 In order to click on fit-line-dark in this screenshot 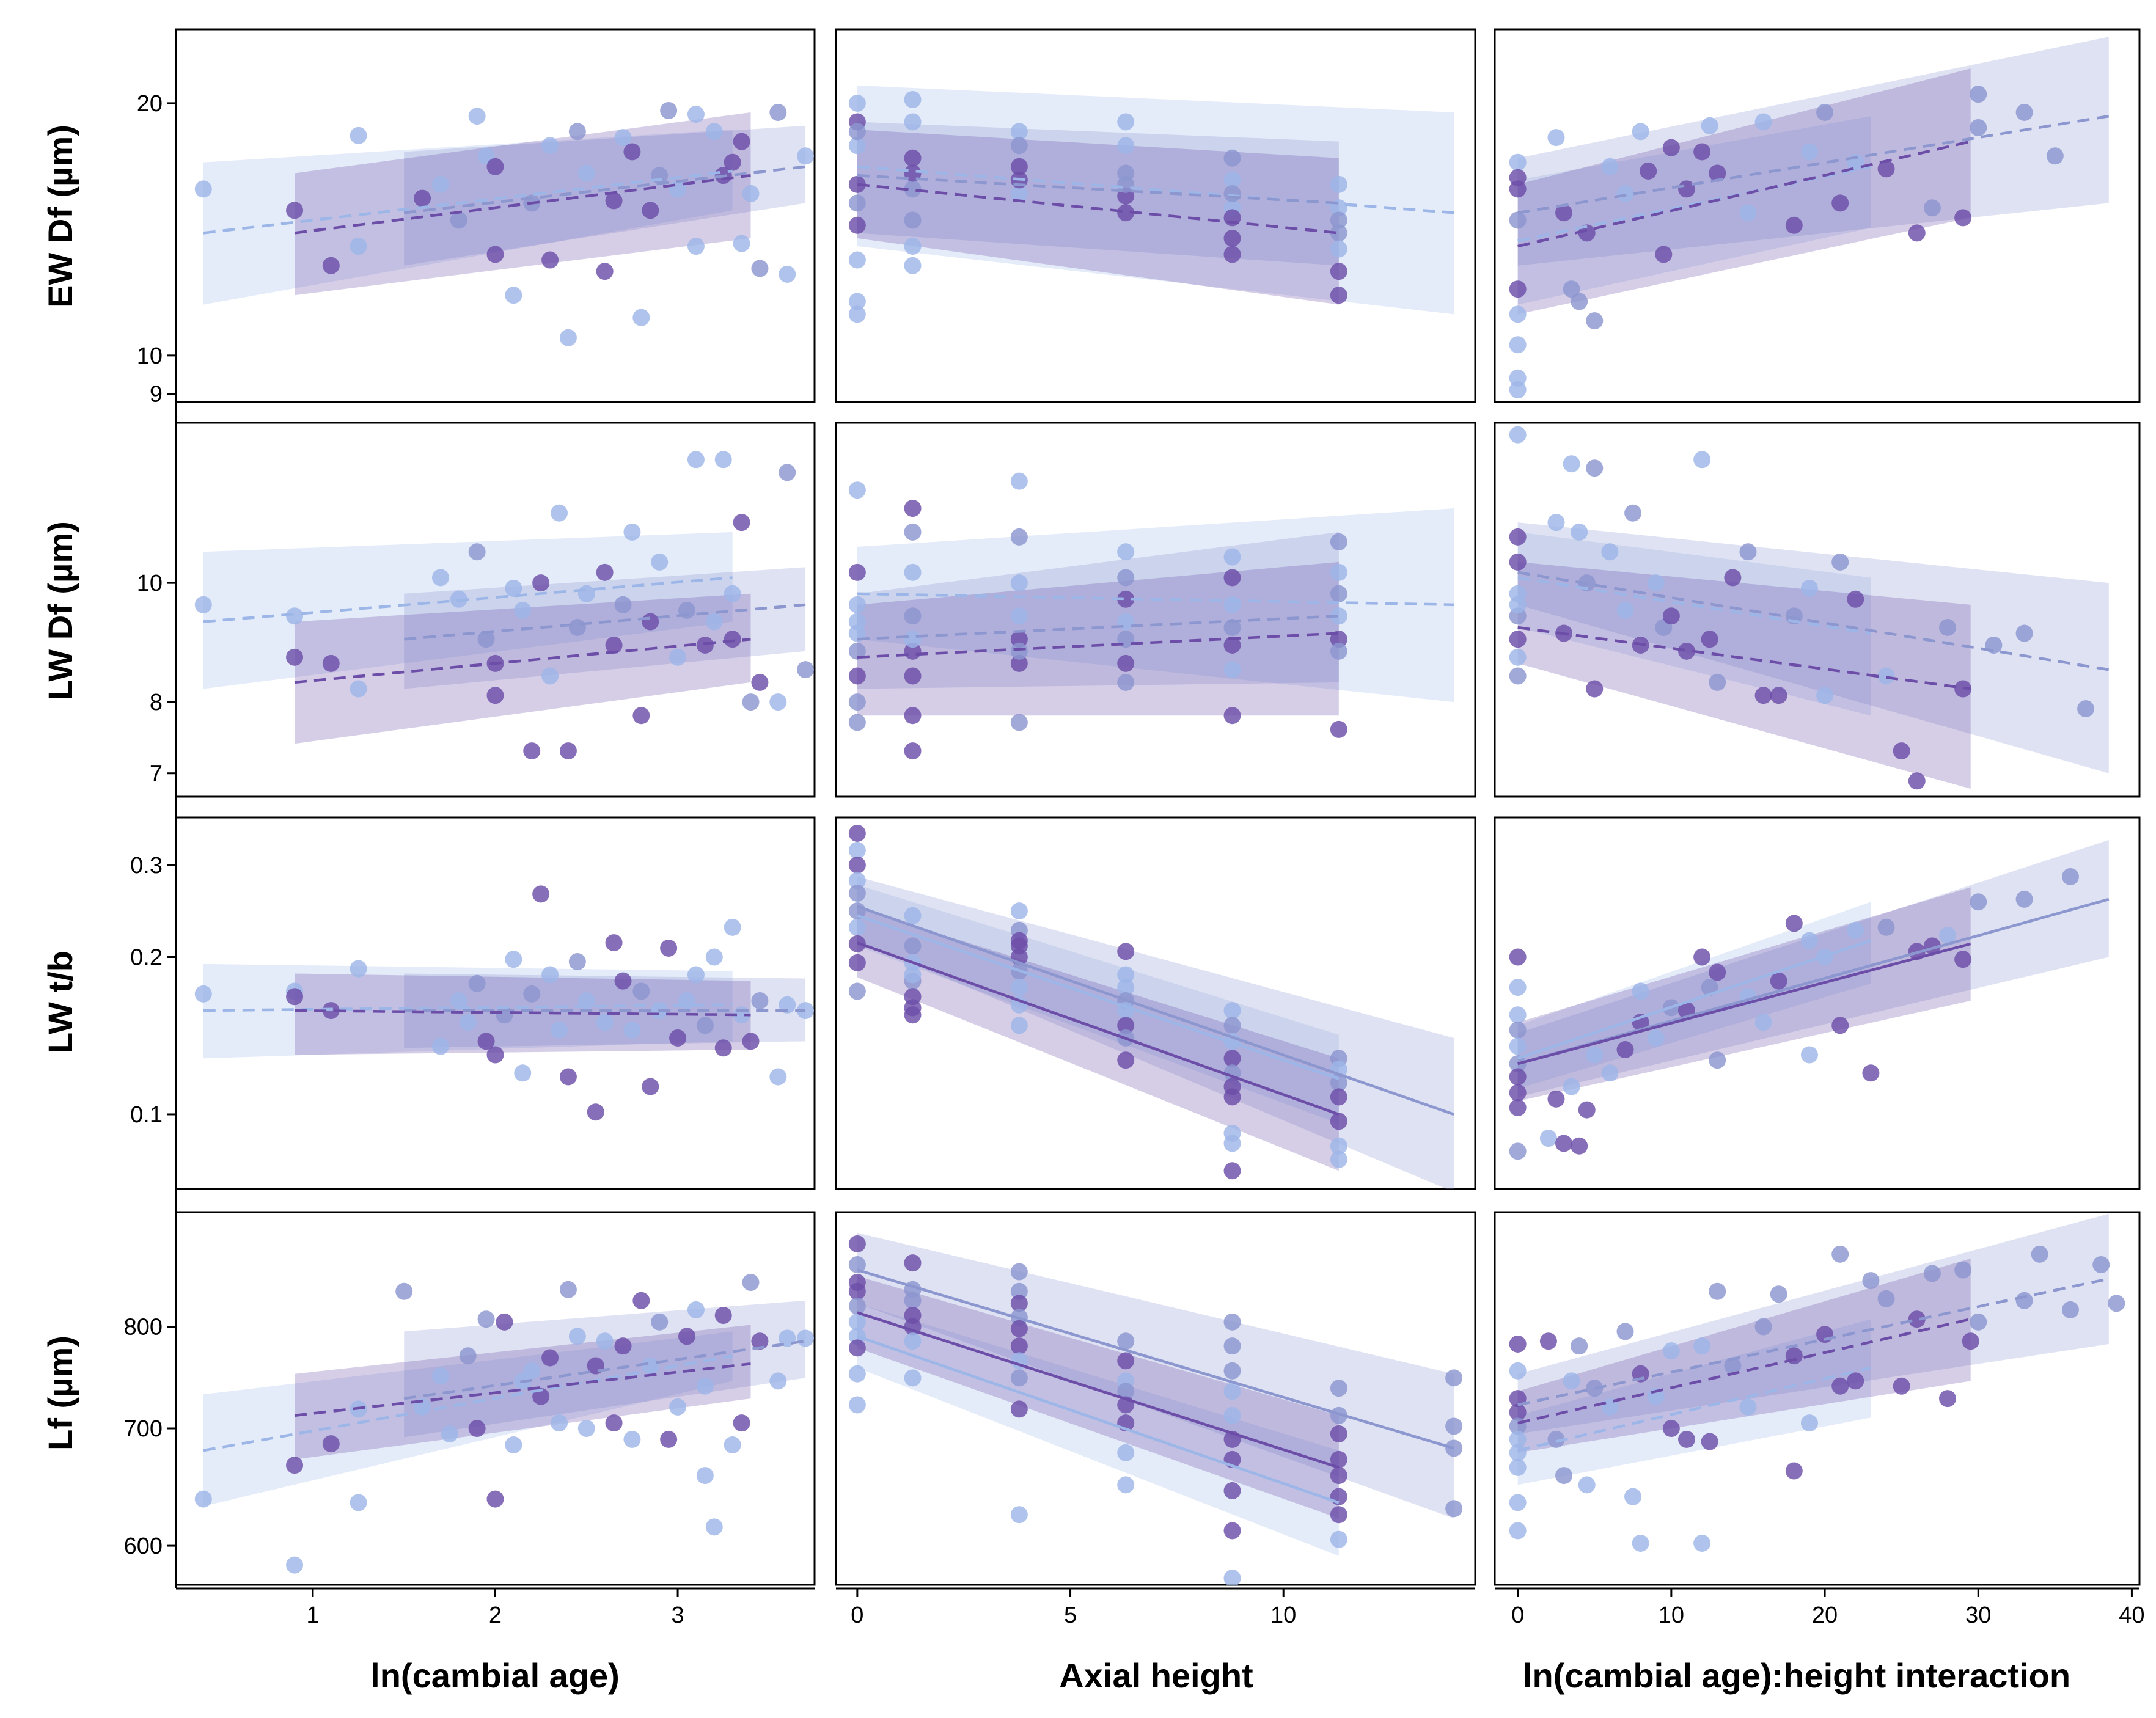, I will do `click(523, 1013)`.